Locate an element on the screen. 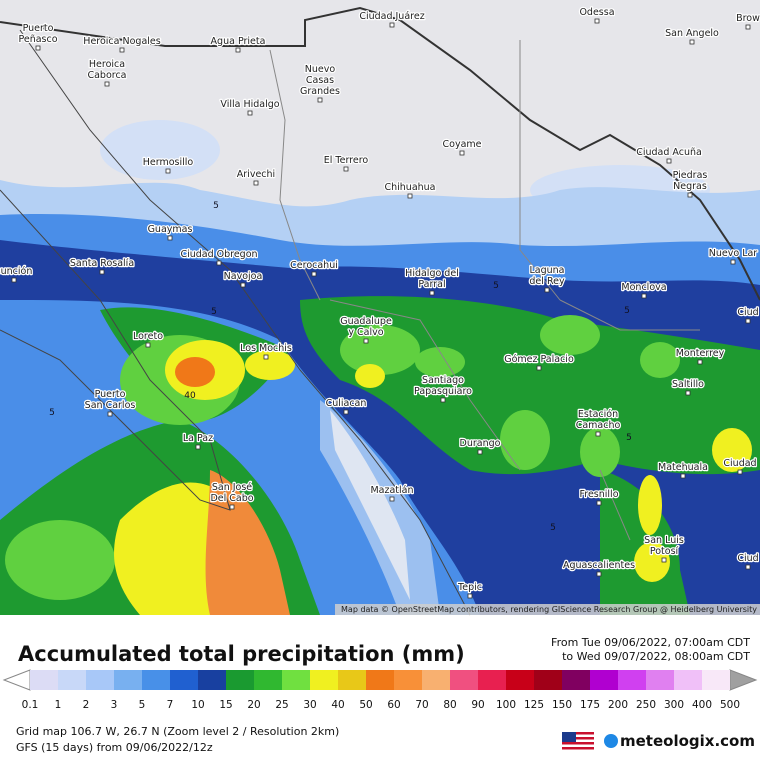 This screenshot has width=760, height=760. colorbar-label: 30 is located at coordinates (309, 705).